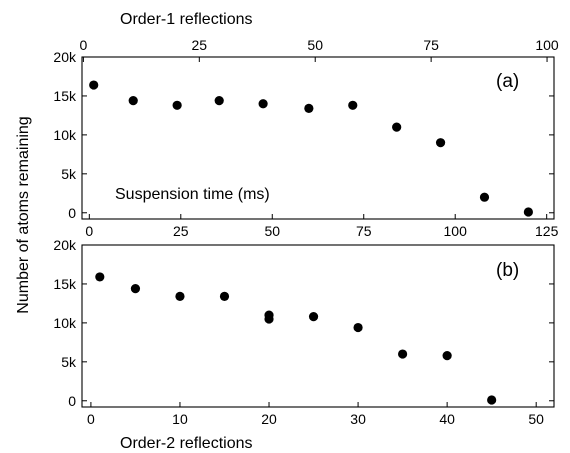 The width and height of the screenshot is (570, 453). What do you see at coordinates (269, 419) in the screenshot?
I see `x-tick-label: 20` at bounding box center [269, 419].